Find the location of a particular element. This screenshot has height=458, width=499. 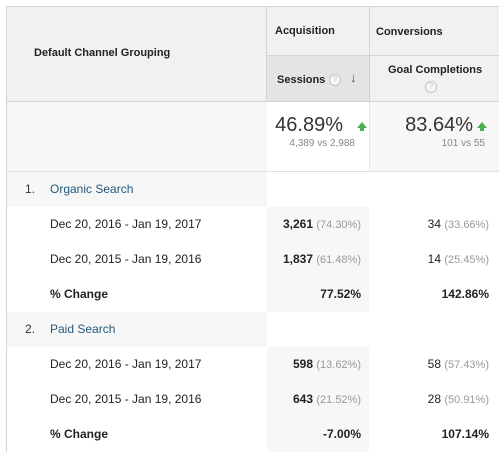

sessions-cell: 1,837 (61.48%) is located at coordinates (318, 259).